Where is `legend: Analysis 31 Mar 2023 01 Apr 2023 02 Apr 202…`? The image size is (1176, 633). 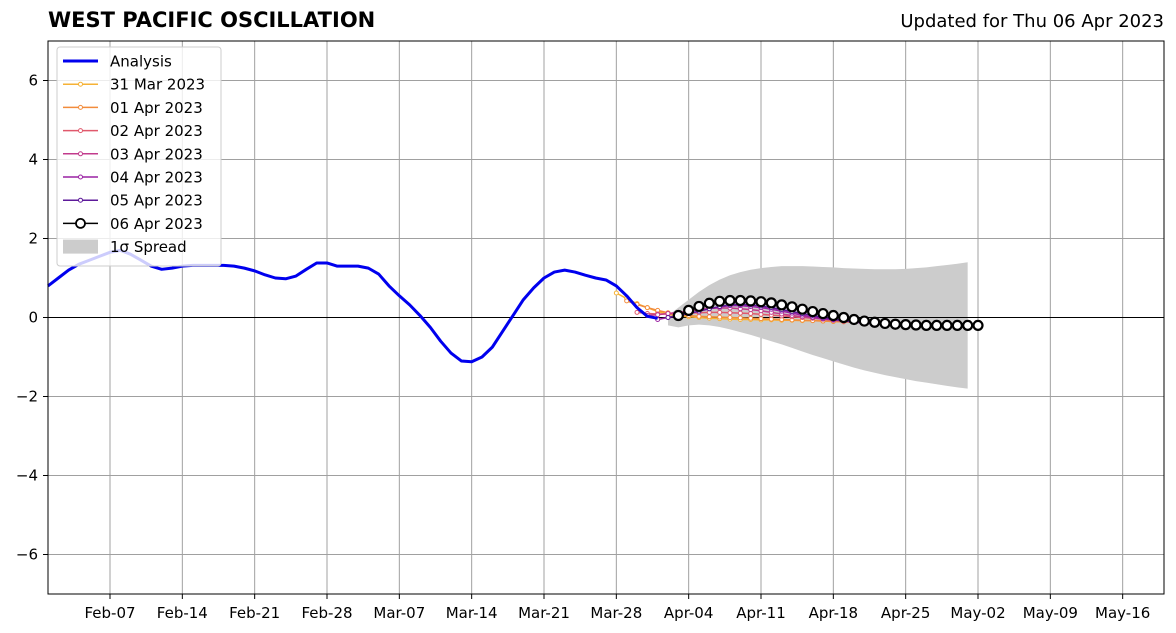
legend: Analysis 31 Mar 2023 01 Apr 2023 02 Apr 202… is located at coordinates (139, 156).